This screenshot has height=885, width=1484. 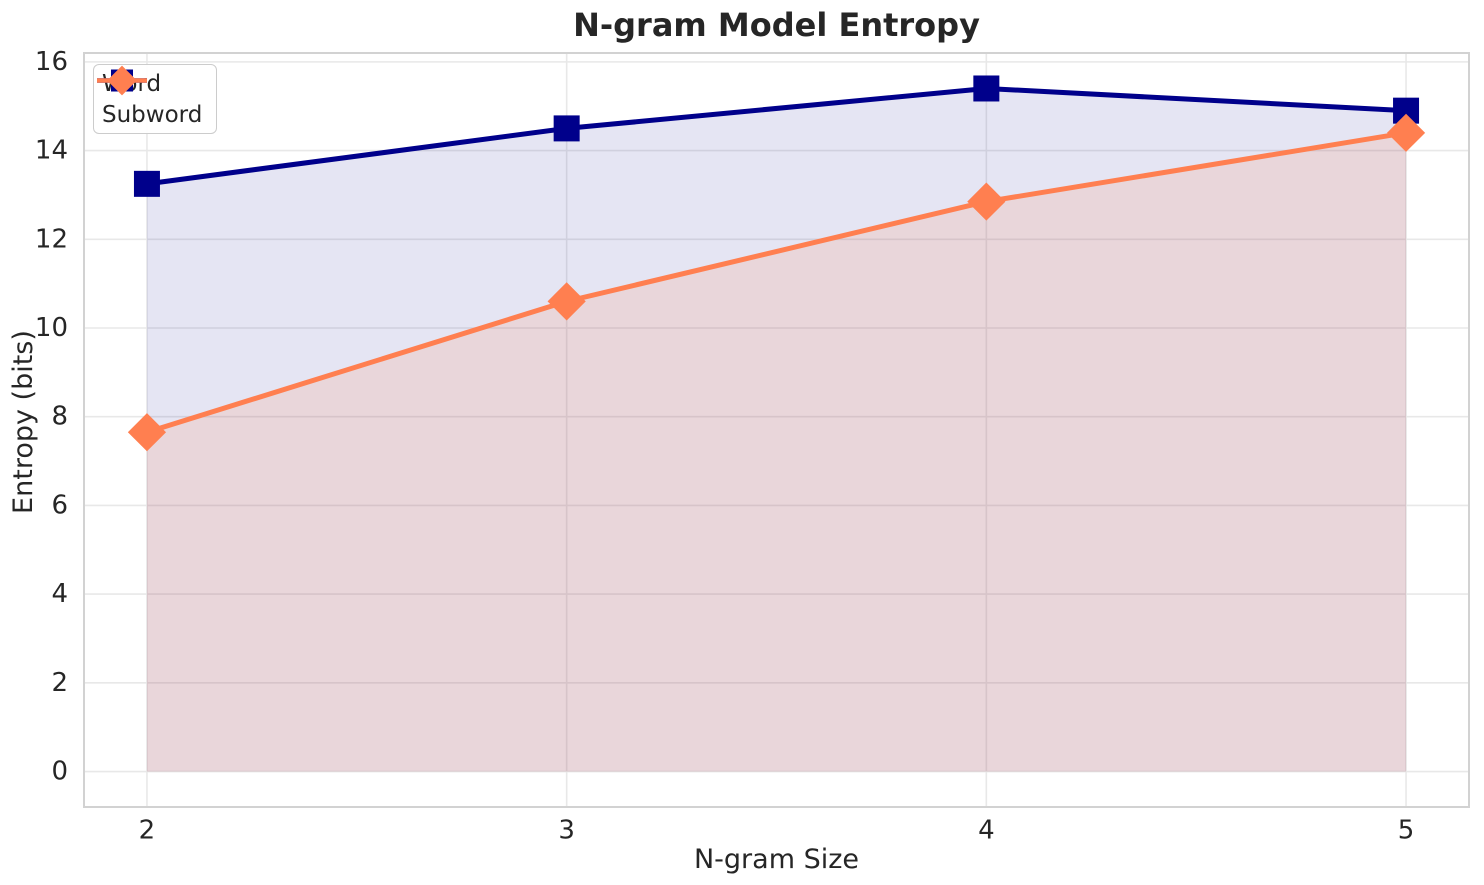 I want to click on x-tick-label: 4, so click(x=986, y=830).